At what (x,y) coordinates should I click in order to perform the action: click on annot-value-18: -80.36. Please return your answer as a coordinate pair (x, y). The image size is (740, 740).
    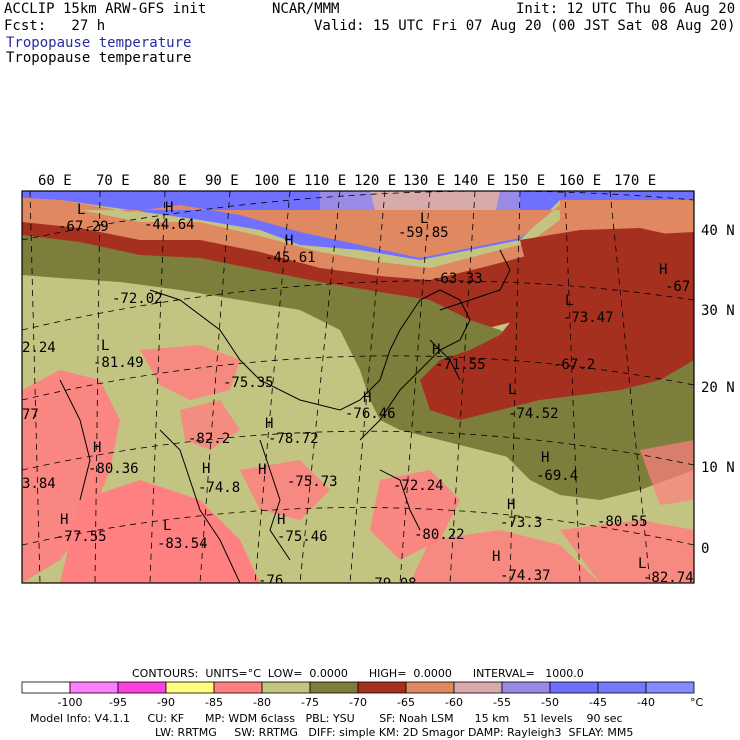
    Looking at the image, I should click on (113, 469).